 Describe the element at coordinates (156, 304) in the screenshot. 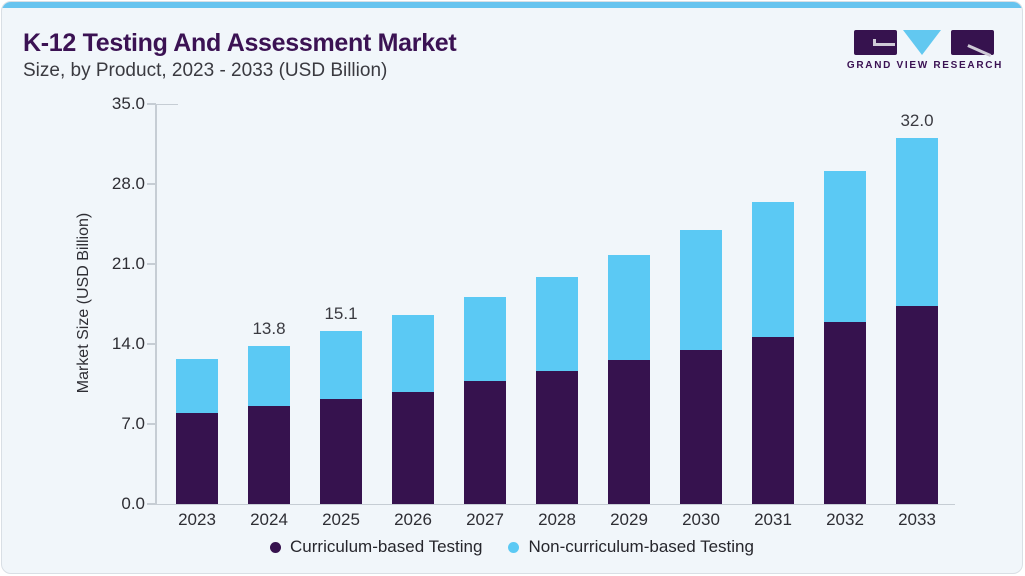

I see `y-axis-line` at that location.